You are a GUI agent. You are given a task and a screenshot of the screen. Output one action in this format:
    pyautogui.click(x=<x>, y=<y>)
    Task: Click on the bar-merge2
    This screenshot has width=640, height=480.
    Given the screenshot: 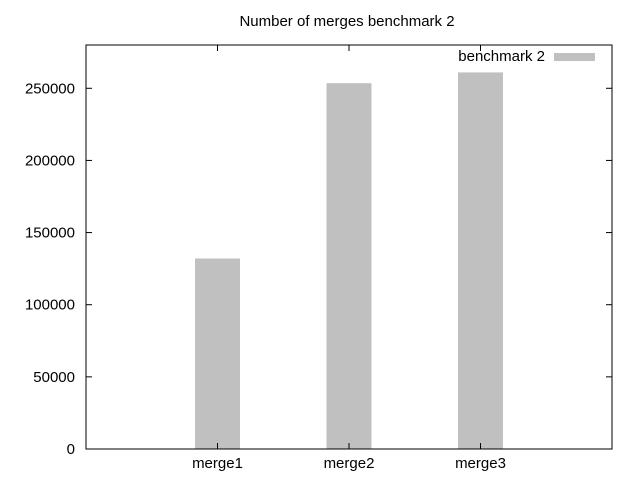 What is the action you would take?
    pyautogui.click(x=349, y=266)
    